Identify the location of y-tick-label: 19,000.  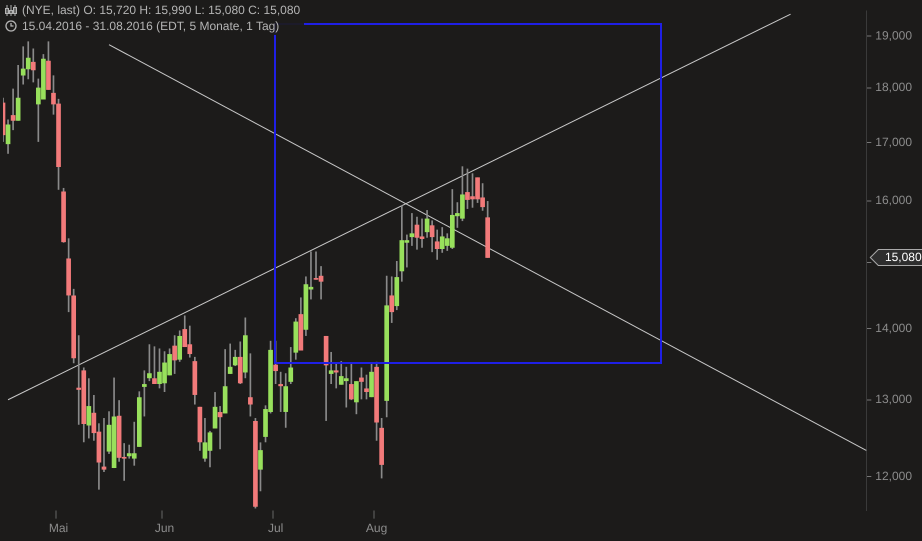
(893, 35).